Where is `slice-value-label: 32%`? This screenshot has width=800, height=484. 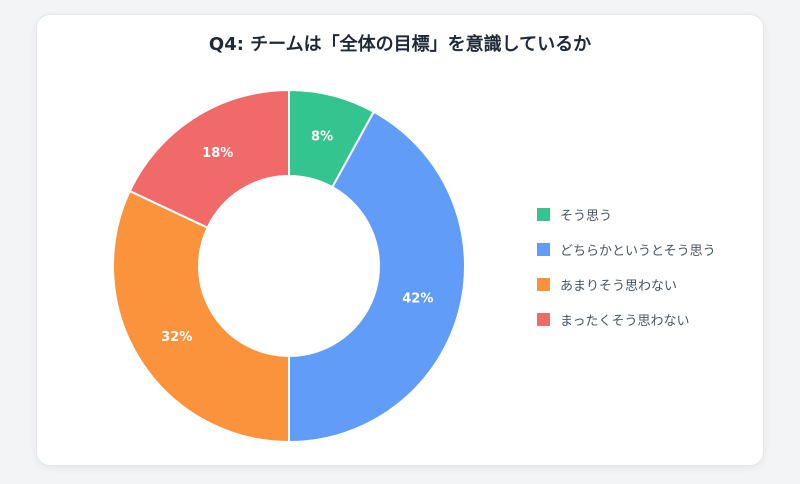
slice-value-label: 32% is located at coordinates (176, 337).